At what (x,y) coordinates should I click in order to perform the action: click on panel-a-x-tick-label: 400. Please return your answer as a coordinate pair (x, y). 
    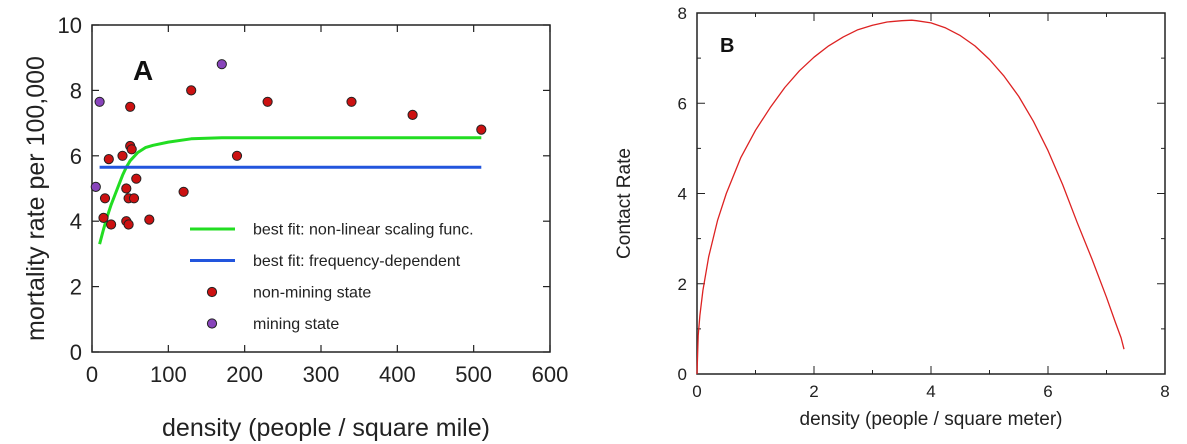
    Looking at the image, I should click on (397, 374).